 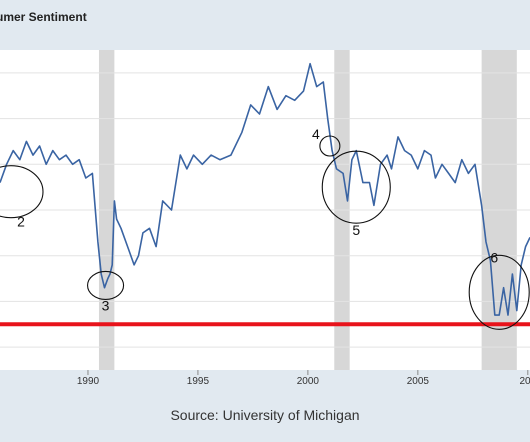 I want to click on annotation-label-4: 4, so click(x=316, y=134).